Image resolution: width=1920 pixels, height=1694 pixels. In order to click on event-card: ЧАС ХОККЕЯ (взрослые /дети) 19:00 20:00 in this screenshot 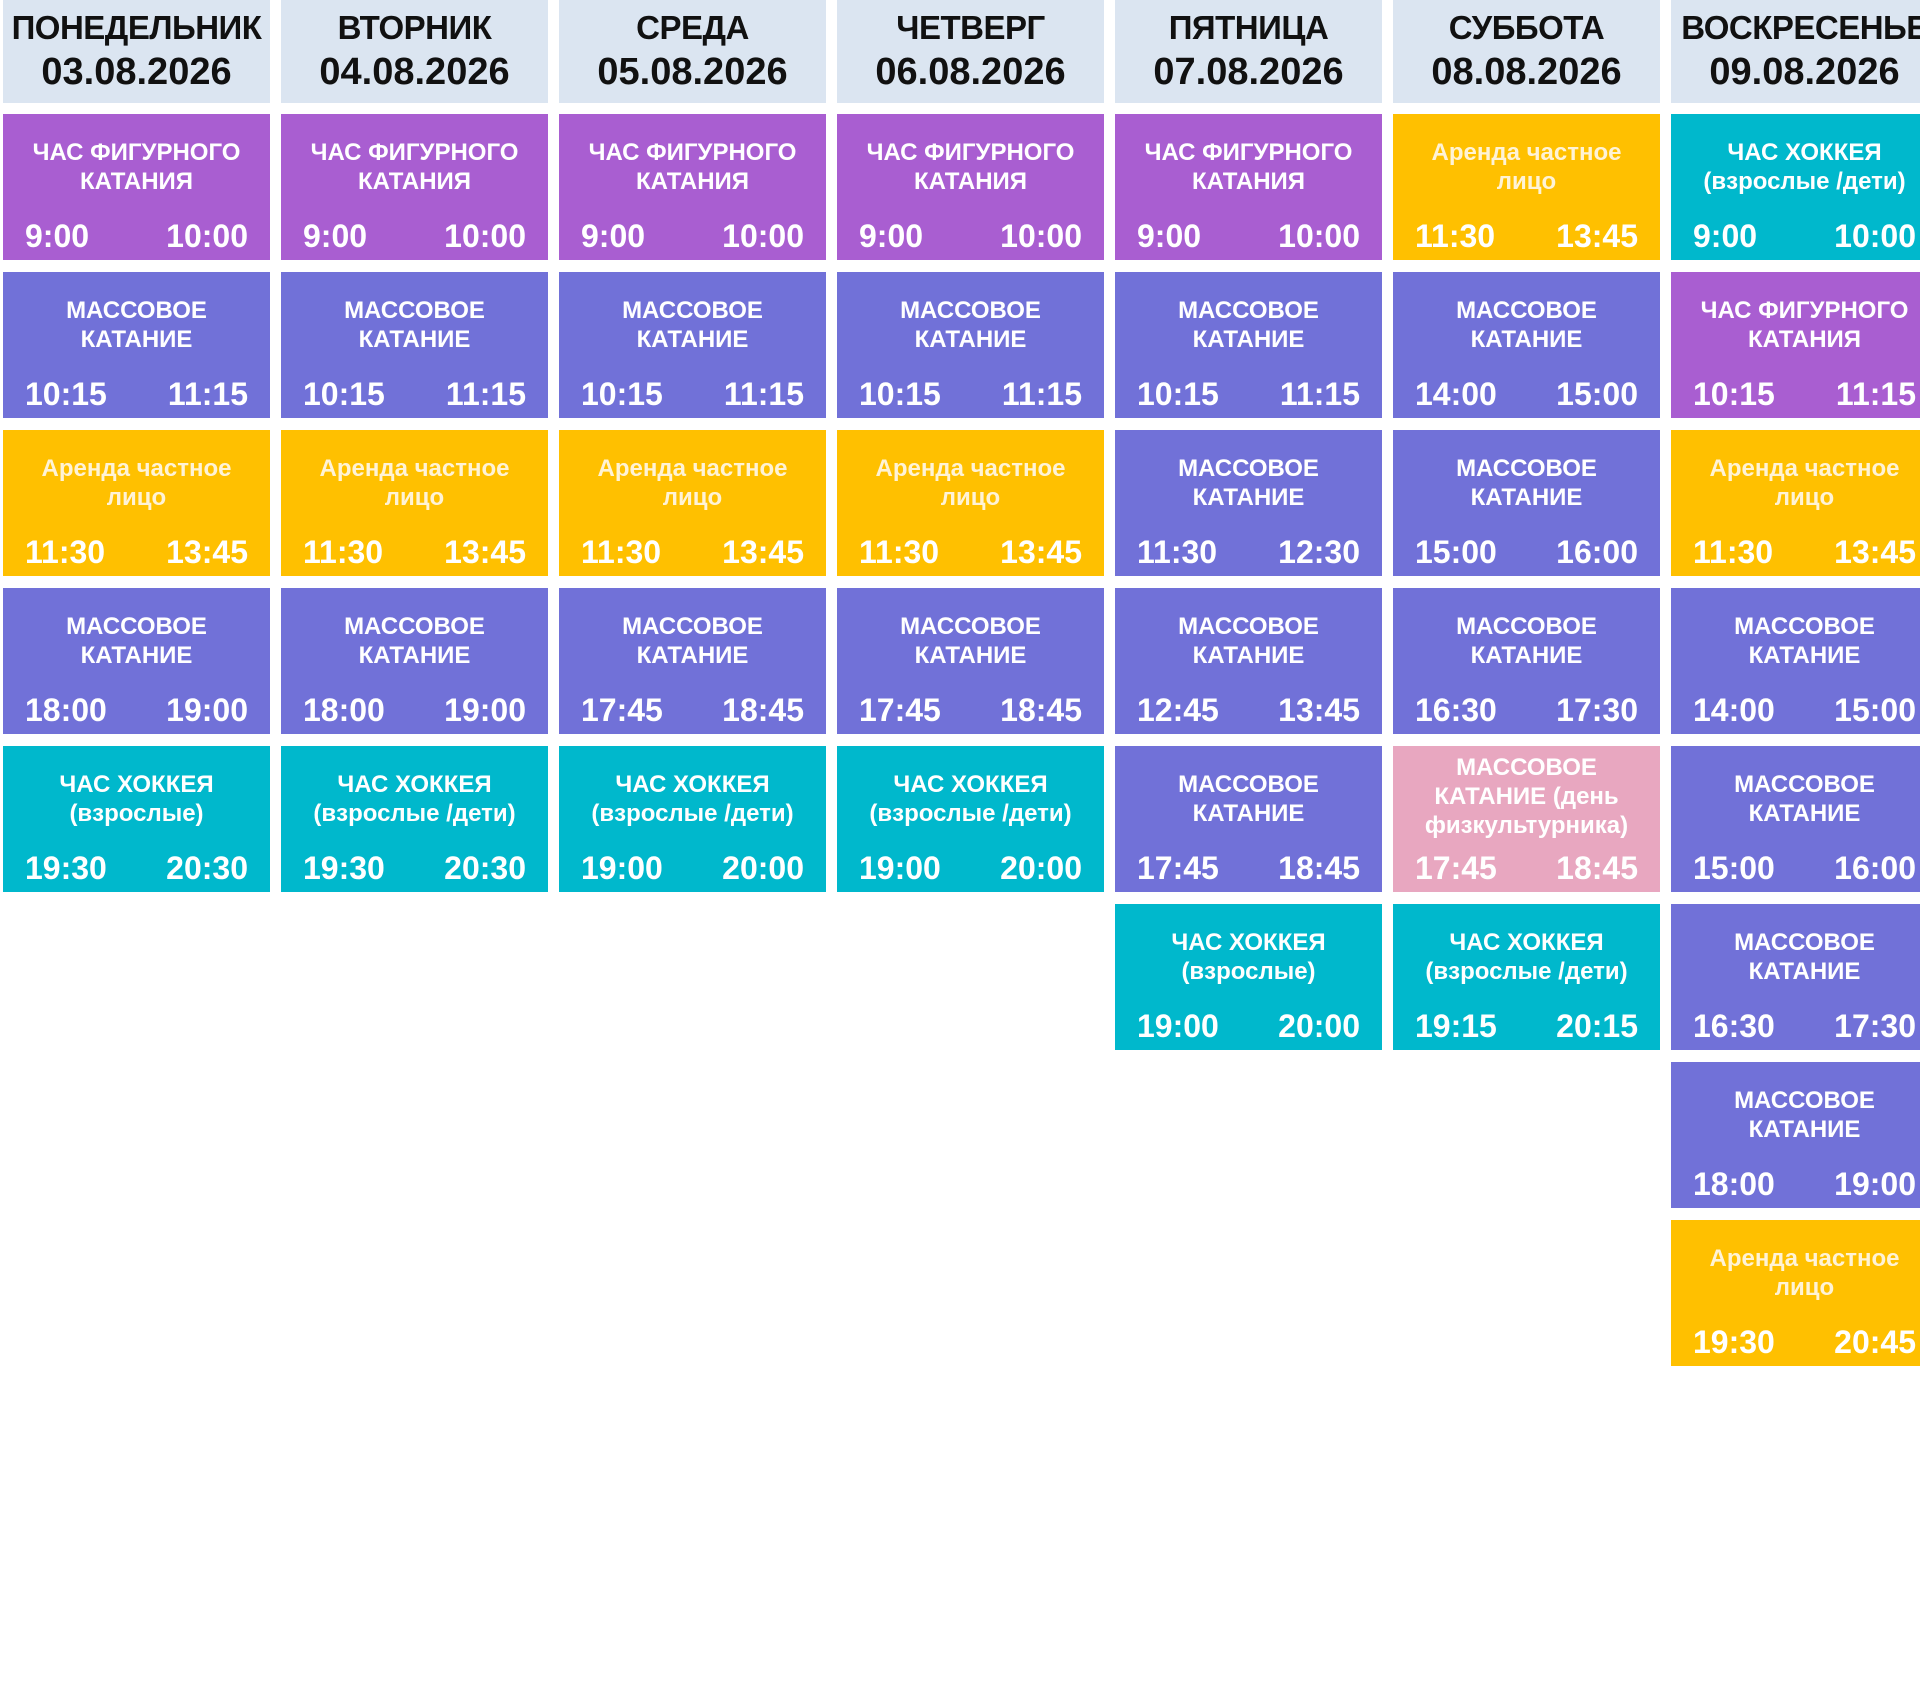, I will do `click(692, 819)`.